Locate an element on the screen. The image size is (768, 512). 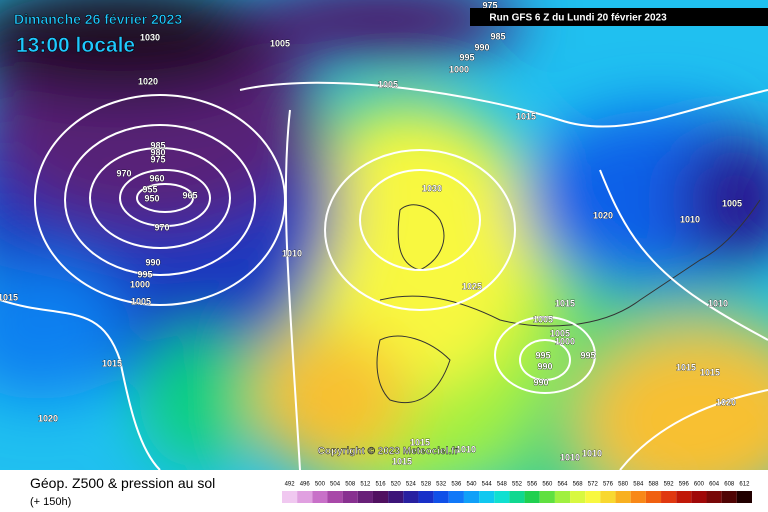
legend-label: 528 is located at coordinates (426, 485).